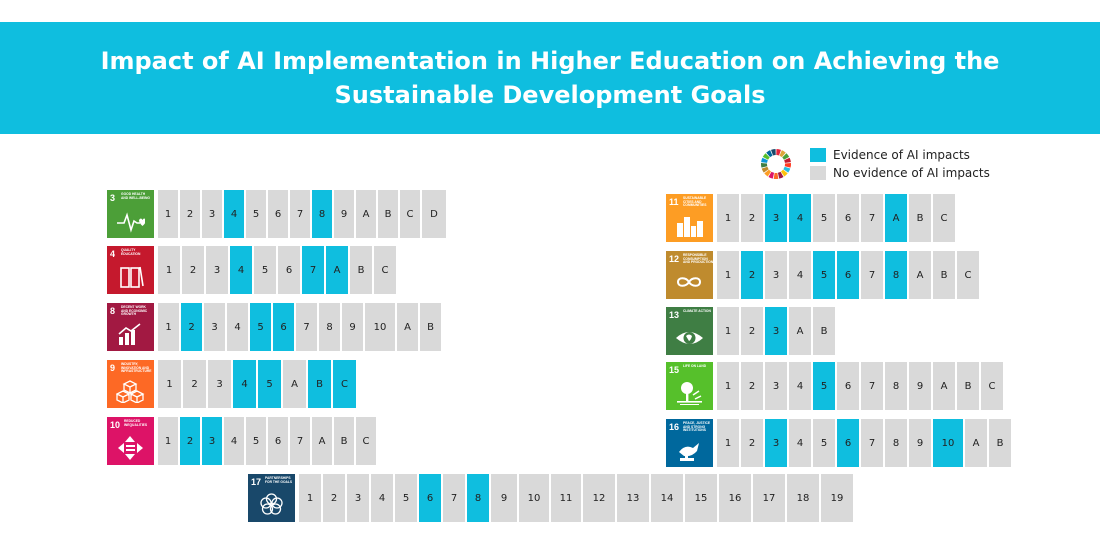  I want to click on goal-label: Life on Land, so click(695, 366).